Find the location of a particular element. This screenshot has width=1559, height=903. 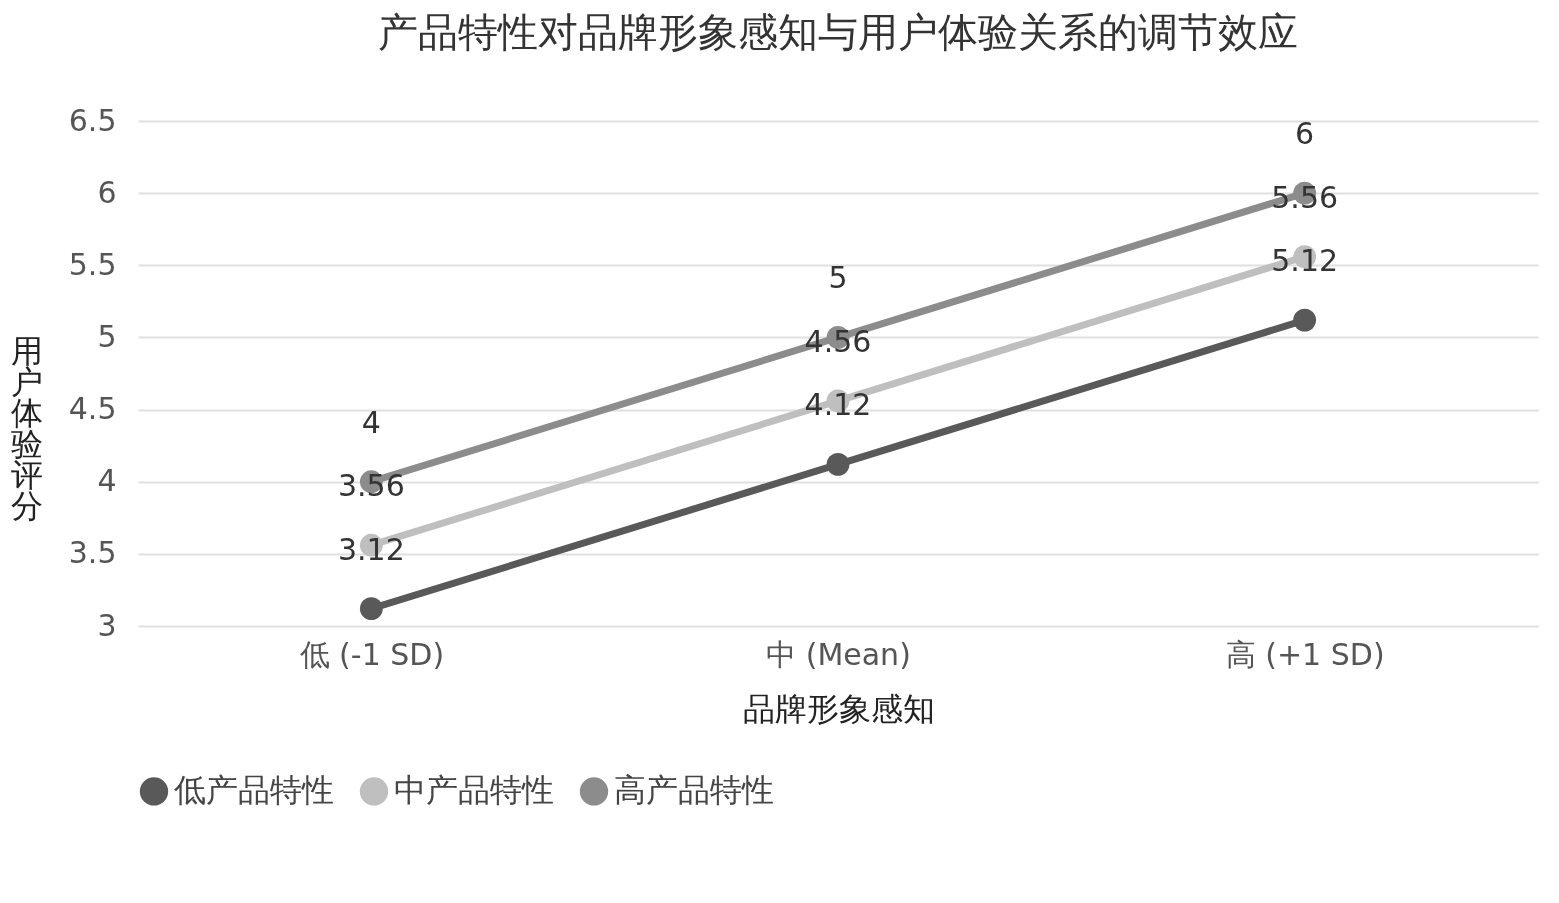

data-label: 4.12 is located at coordinates (838, 405).